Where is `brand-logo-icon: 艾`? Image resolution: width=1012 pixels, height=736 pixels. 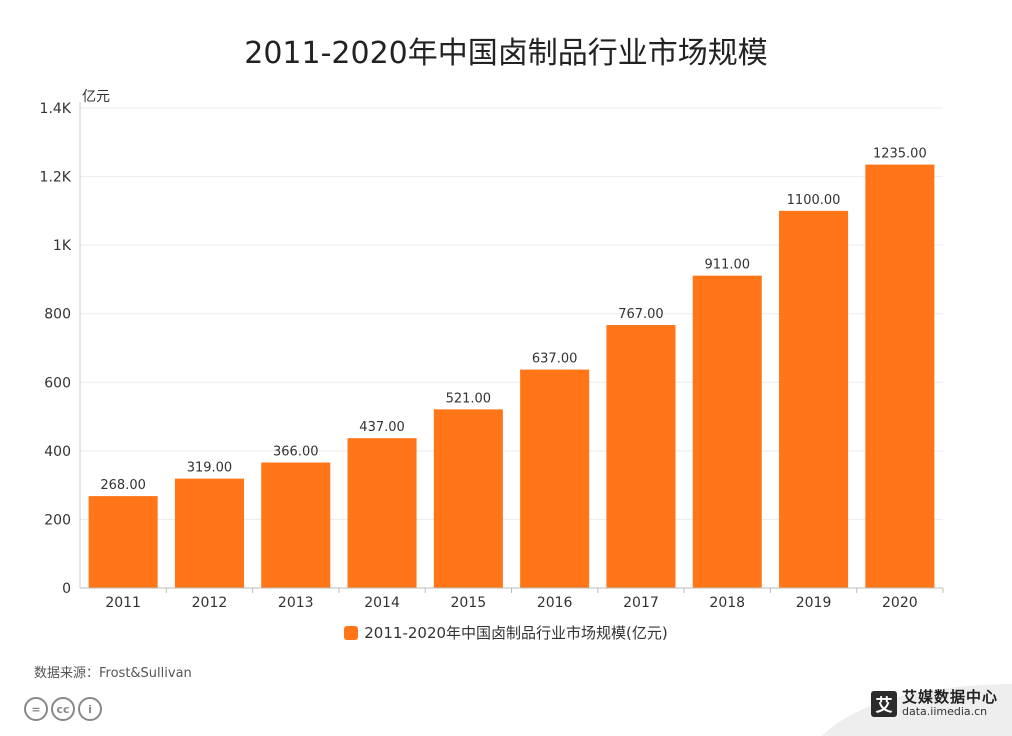
brand-logo-icon: 艾 is located at coordinates (883, 703).